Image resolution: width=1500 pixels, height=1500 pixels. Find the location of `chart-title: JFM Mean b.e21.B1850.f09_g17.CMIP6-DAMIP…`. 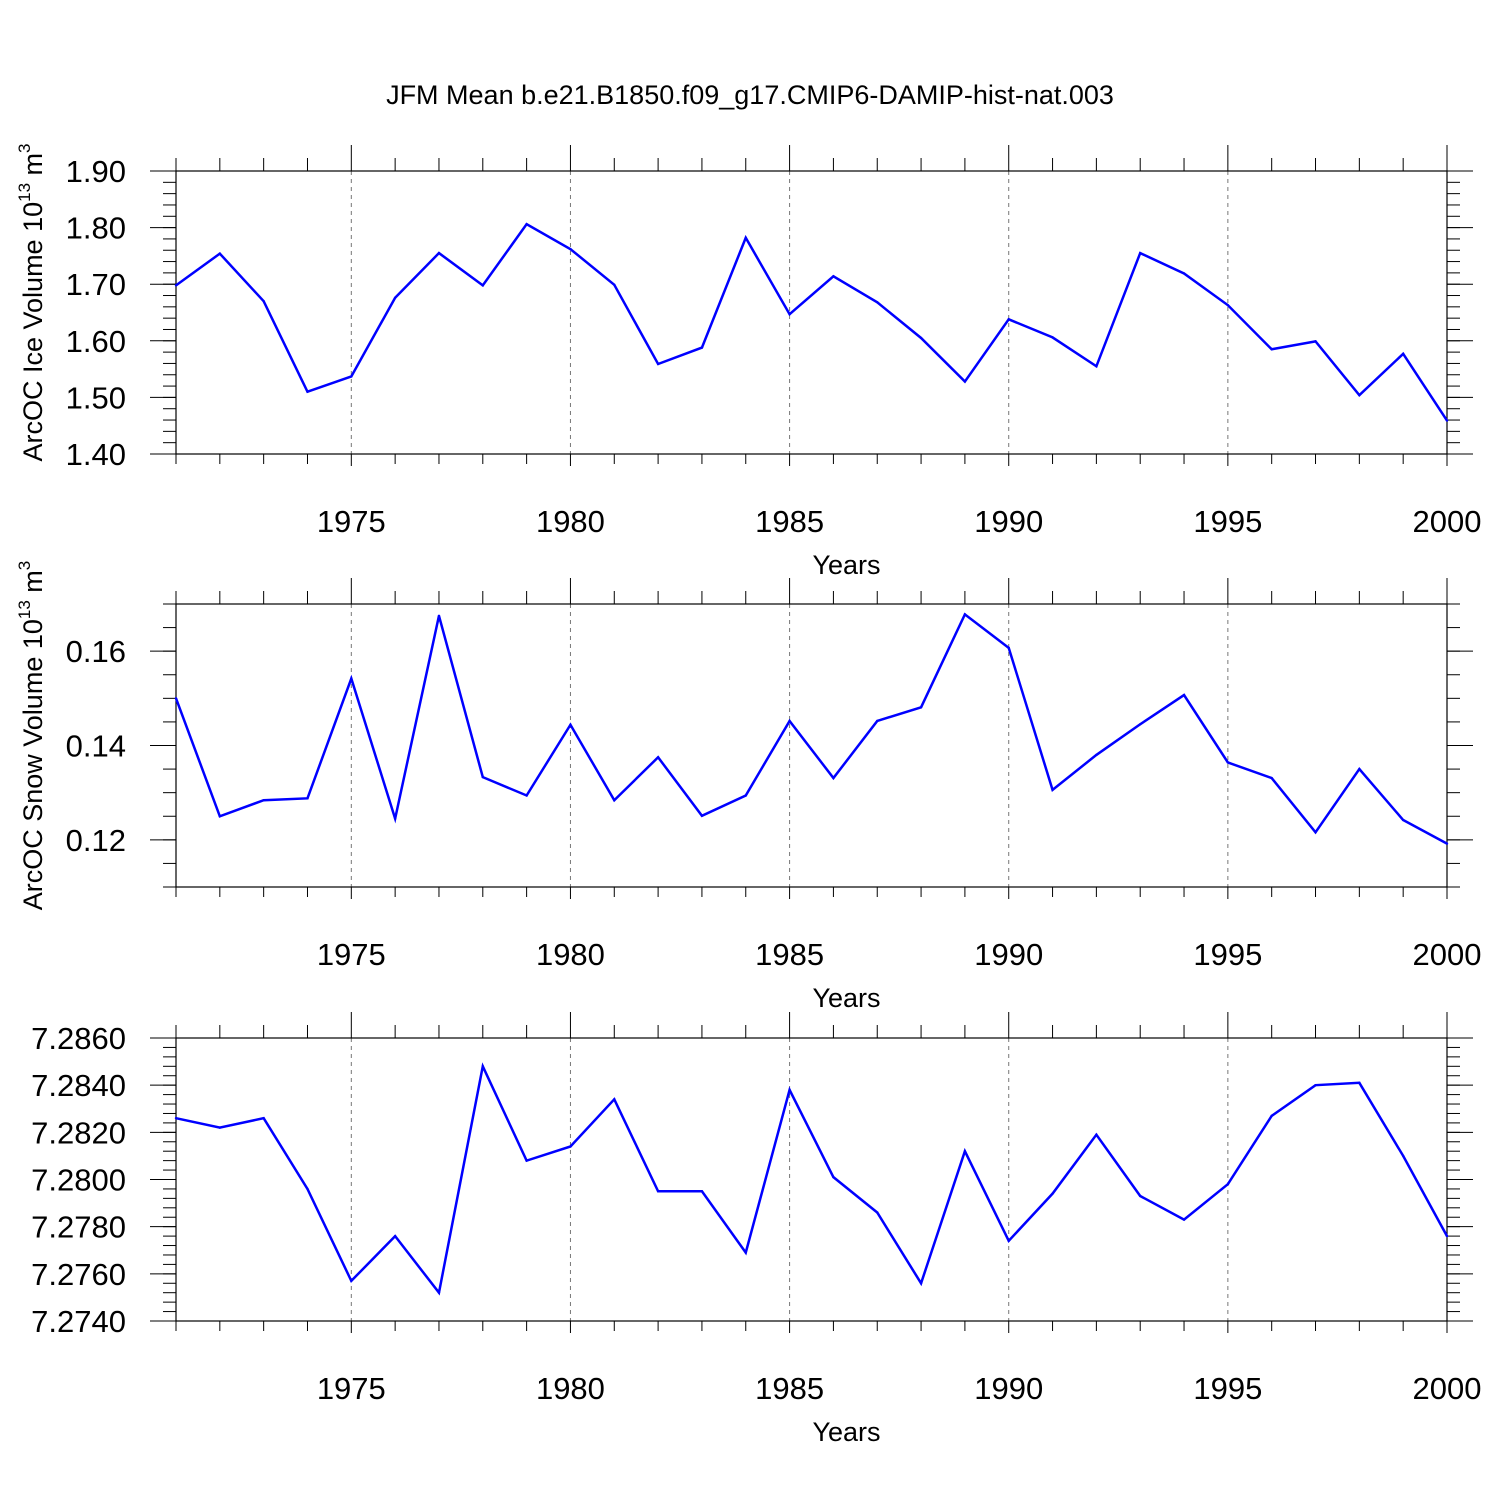

chart-title: JFM Mean b.e21.B1850.f09_g17.CMIP6-DAMIP… is located at coordinates (750, 95).